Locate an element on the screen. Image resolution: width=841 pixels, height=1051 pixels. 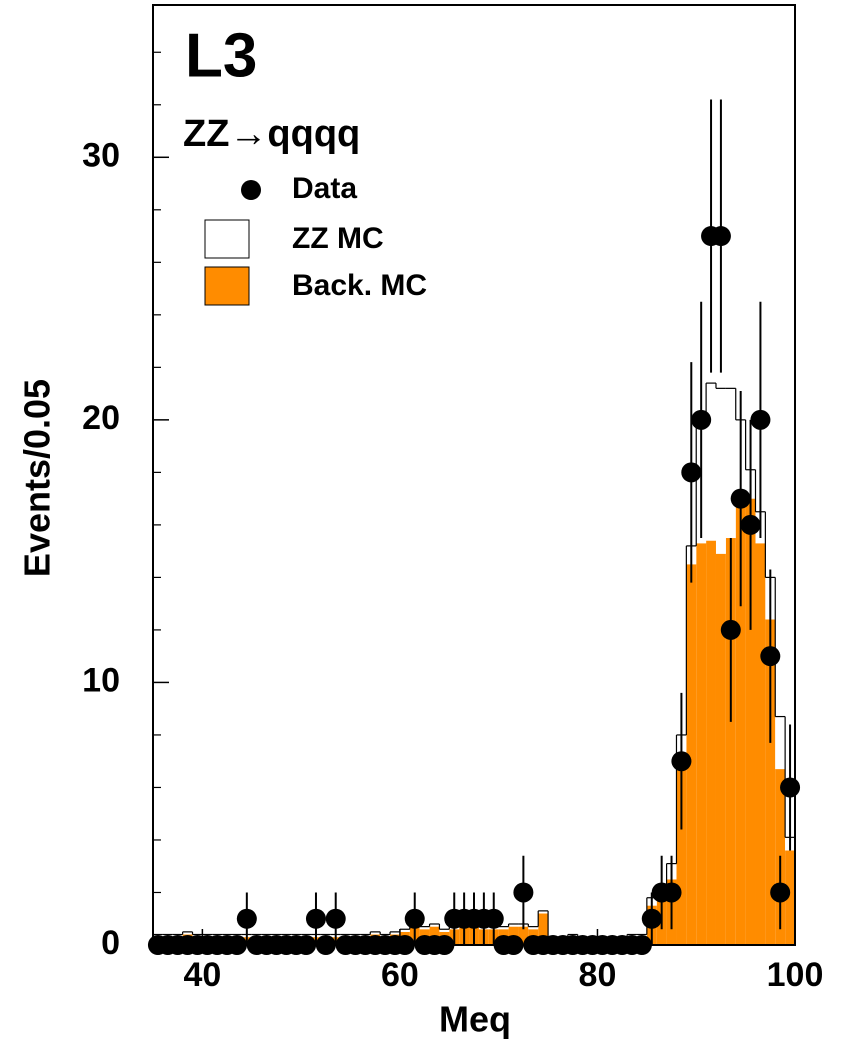
legend-marker is located at coordinates (251, 190).